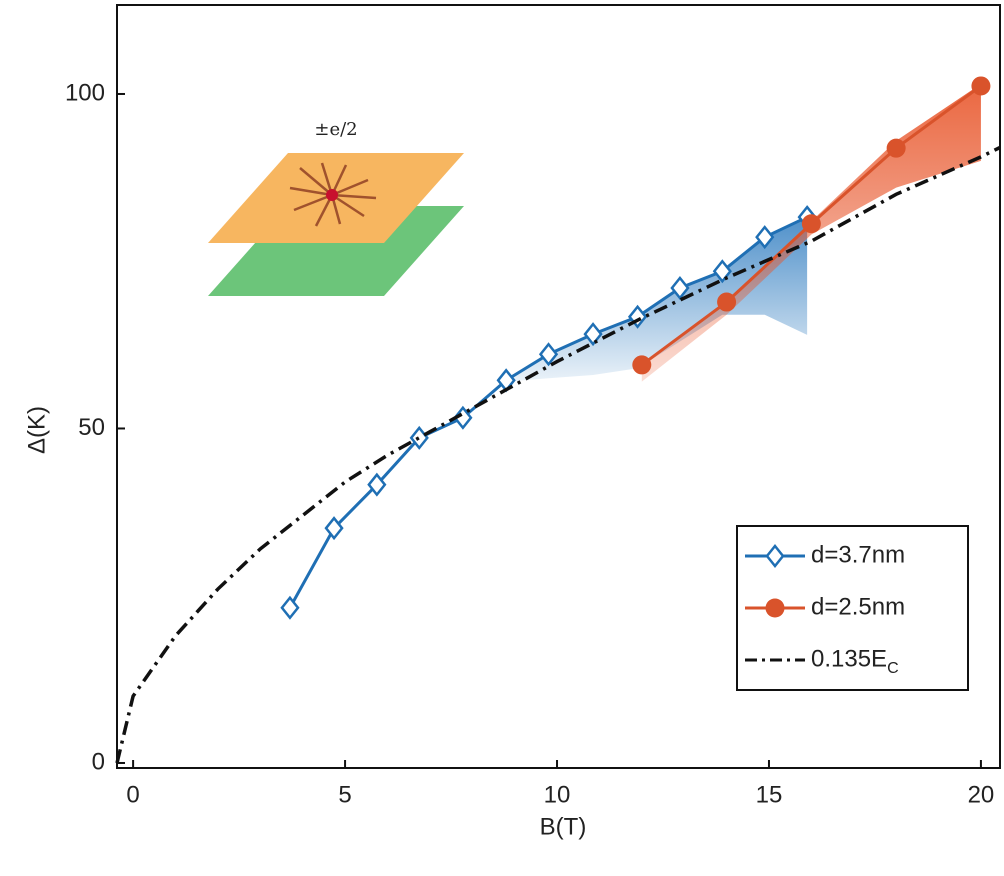  What do you see at coordinates (563, 826) in the screenshot?
I see `x-axis-label: B(T)` at bounding box center [563, 826].